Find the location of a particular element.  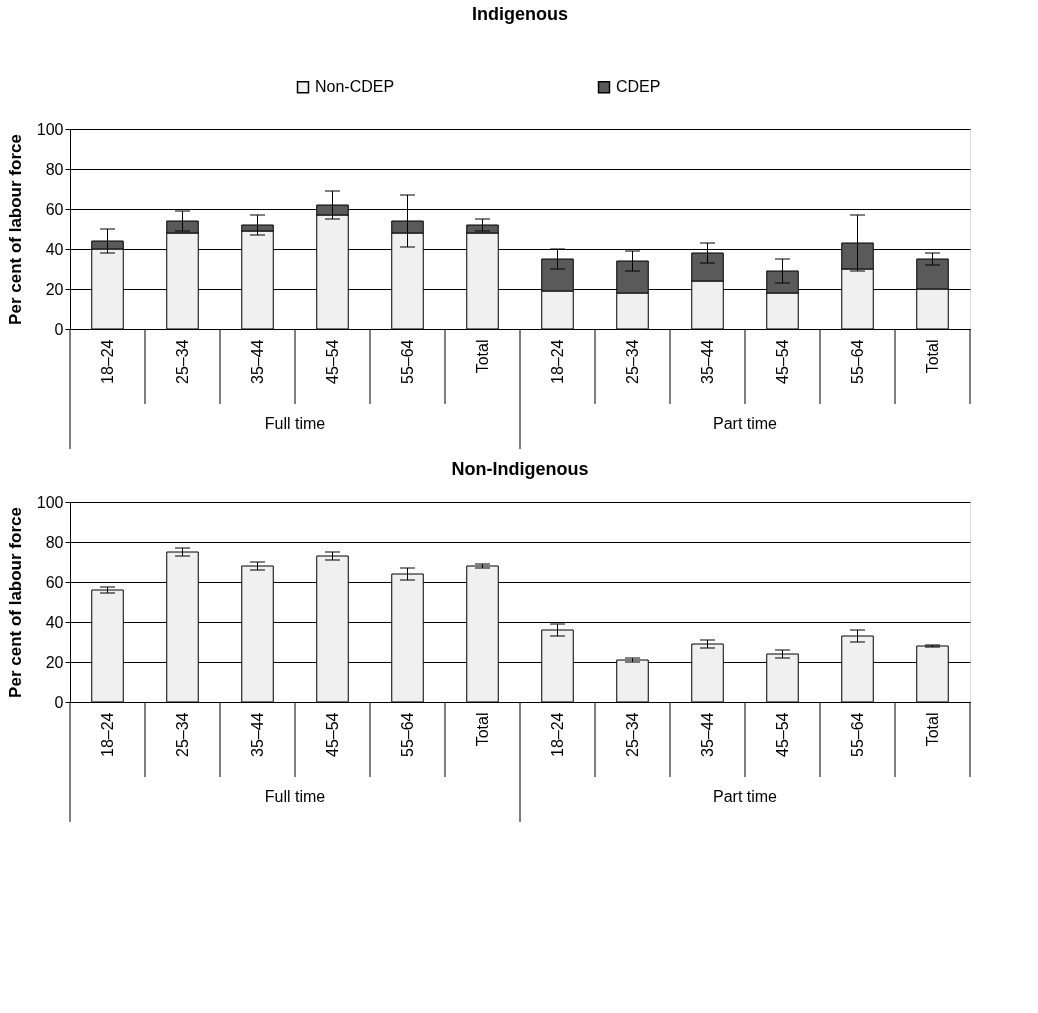

legend-label: CDEP is located at coordinates (638, 87).